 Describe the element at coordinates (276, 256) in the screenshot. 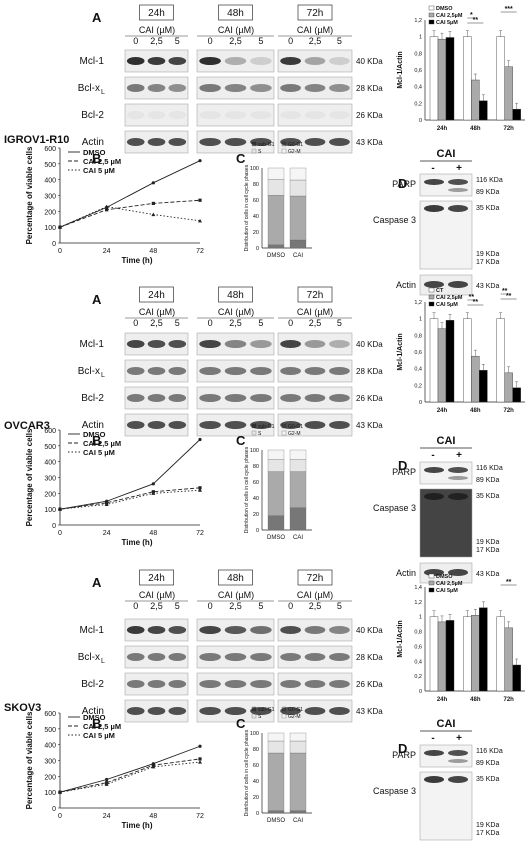

I see `cycle-category: DMSO` at that location.